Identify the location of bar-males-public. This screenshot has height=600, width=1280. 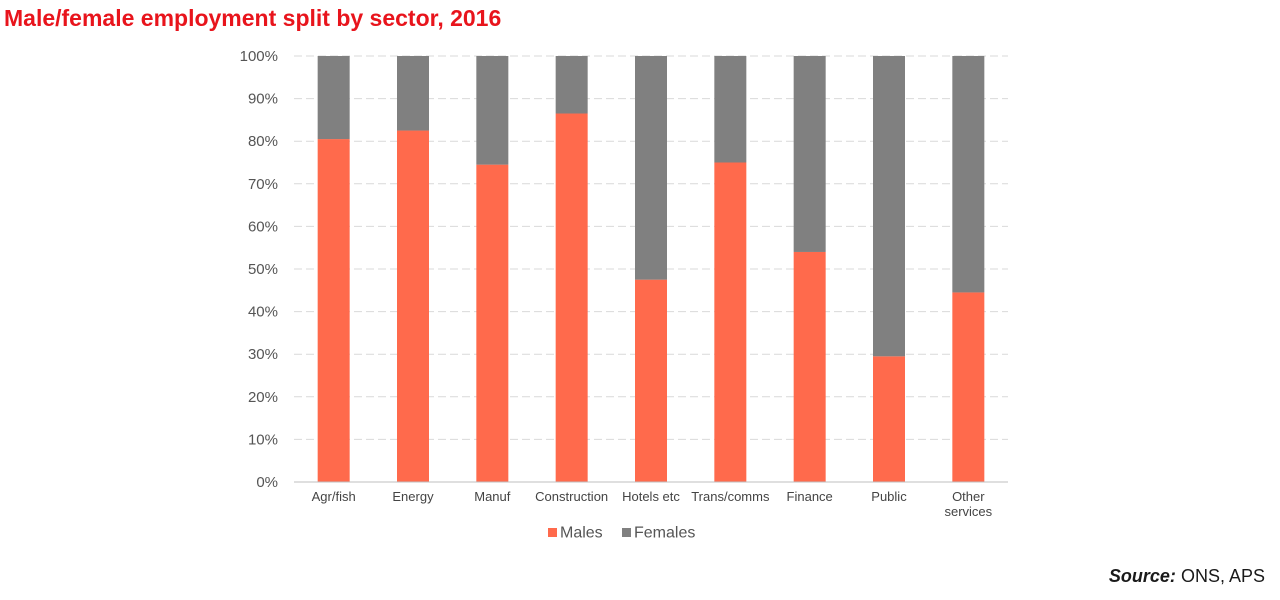
(889, 419).